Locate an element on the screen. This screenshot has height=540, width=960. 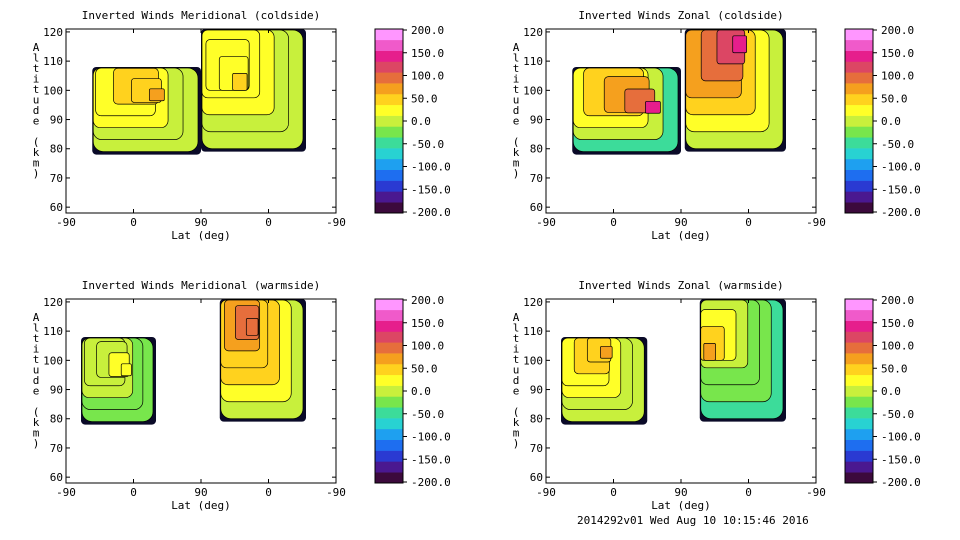
panel-title: Inverted Winds Zonal (coldside) is located at coordinates (680, 15).